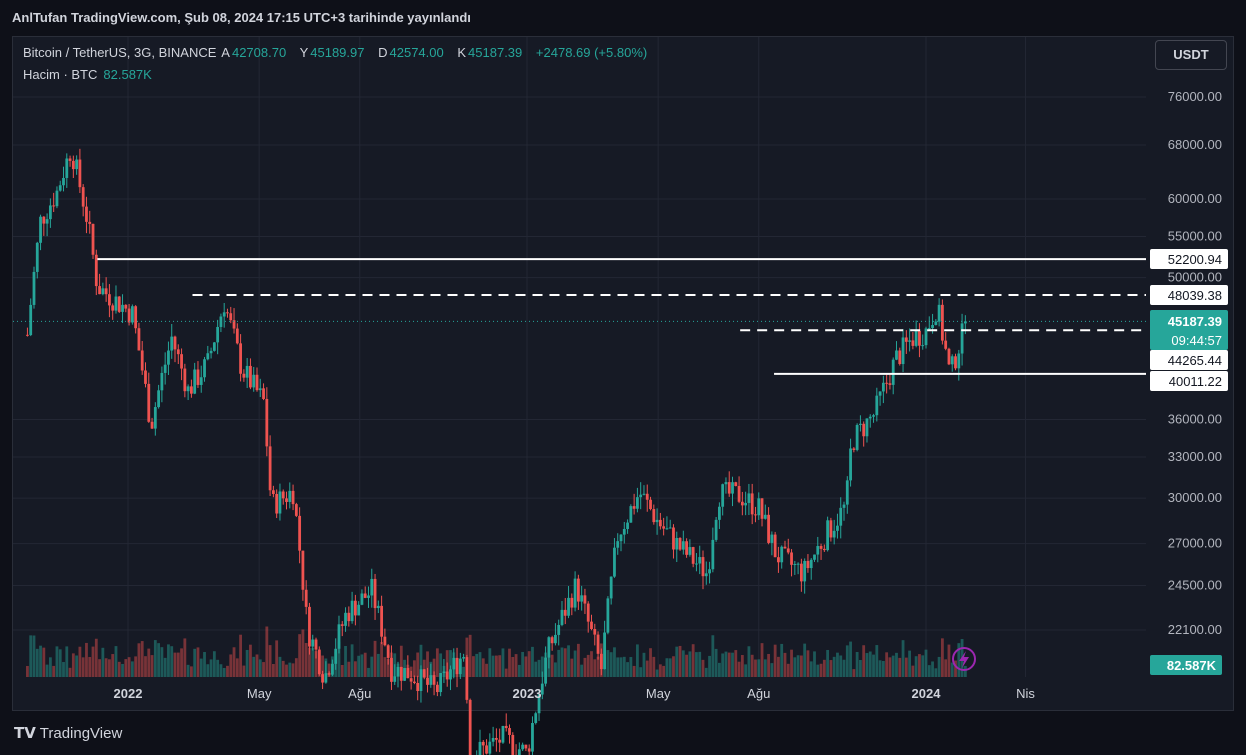  I want to click on time-tick-label: Ağu, so click(359, 693).